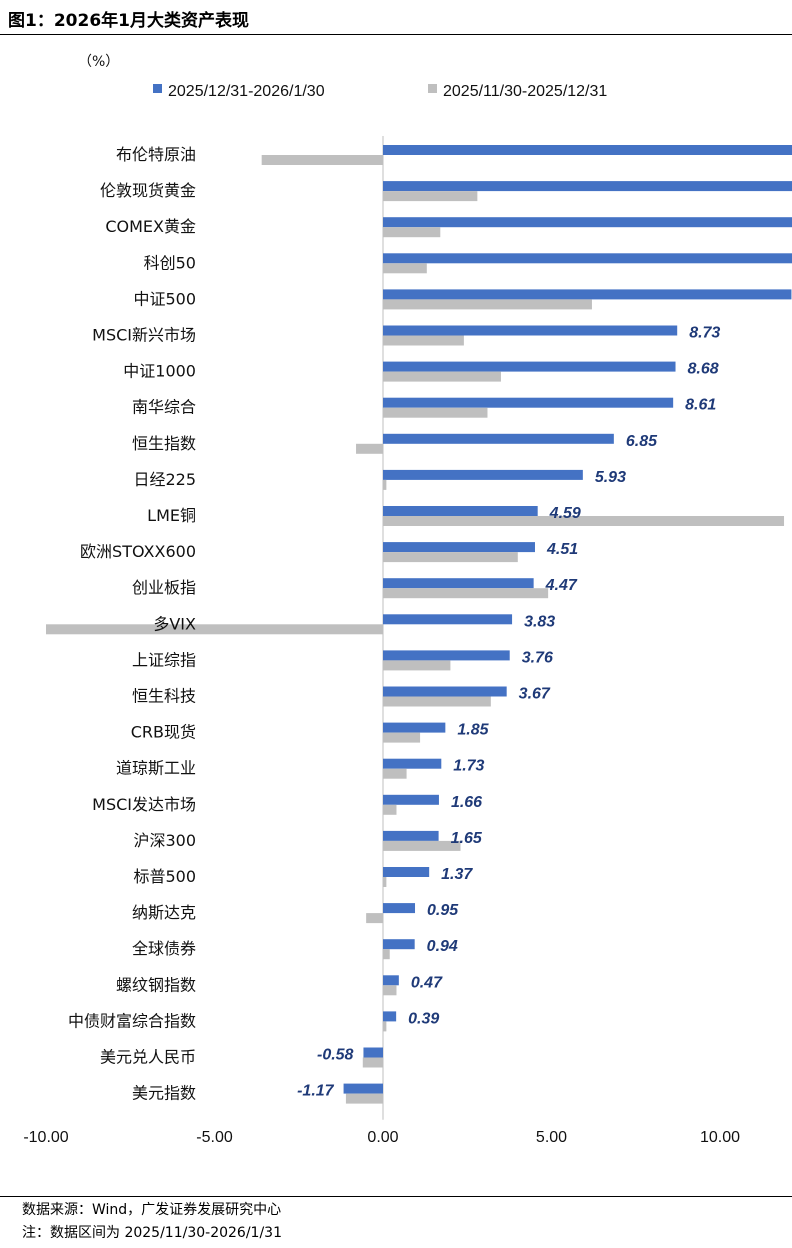  I want to click on value-label: 3.76, so click(537, 657).